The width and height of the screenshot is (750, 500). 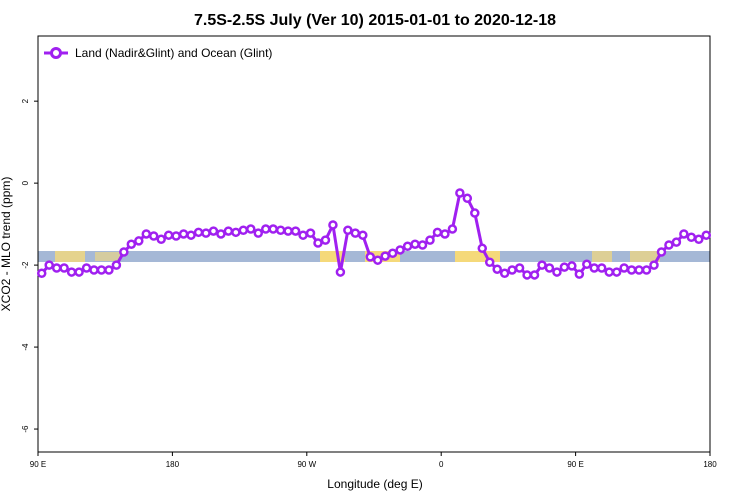 What do you see at coordinates (25, 347) in the screenshot?
I see `y-tick-label: -4` at bounding box center [25, 347].